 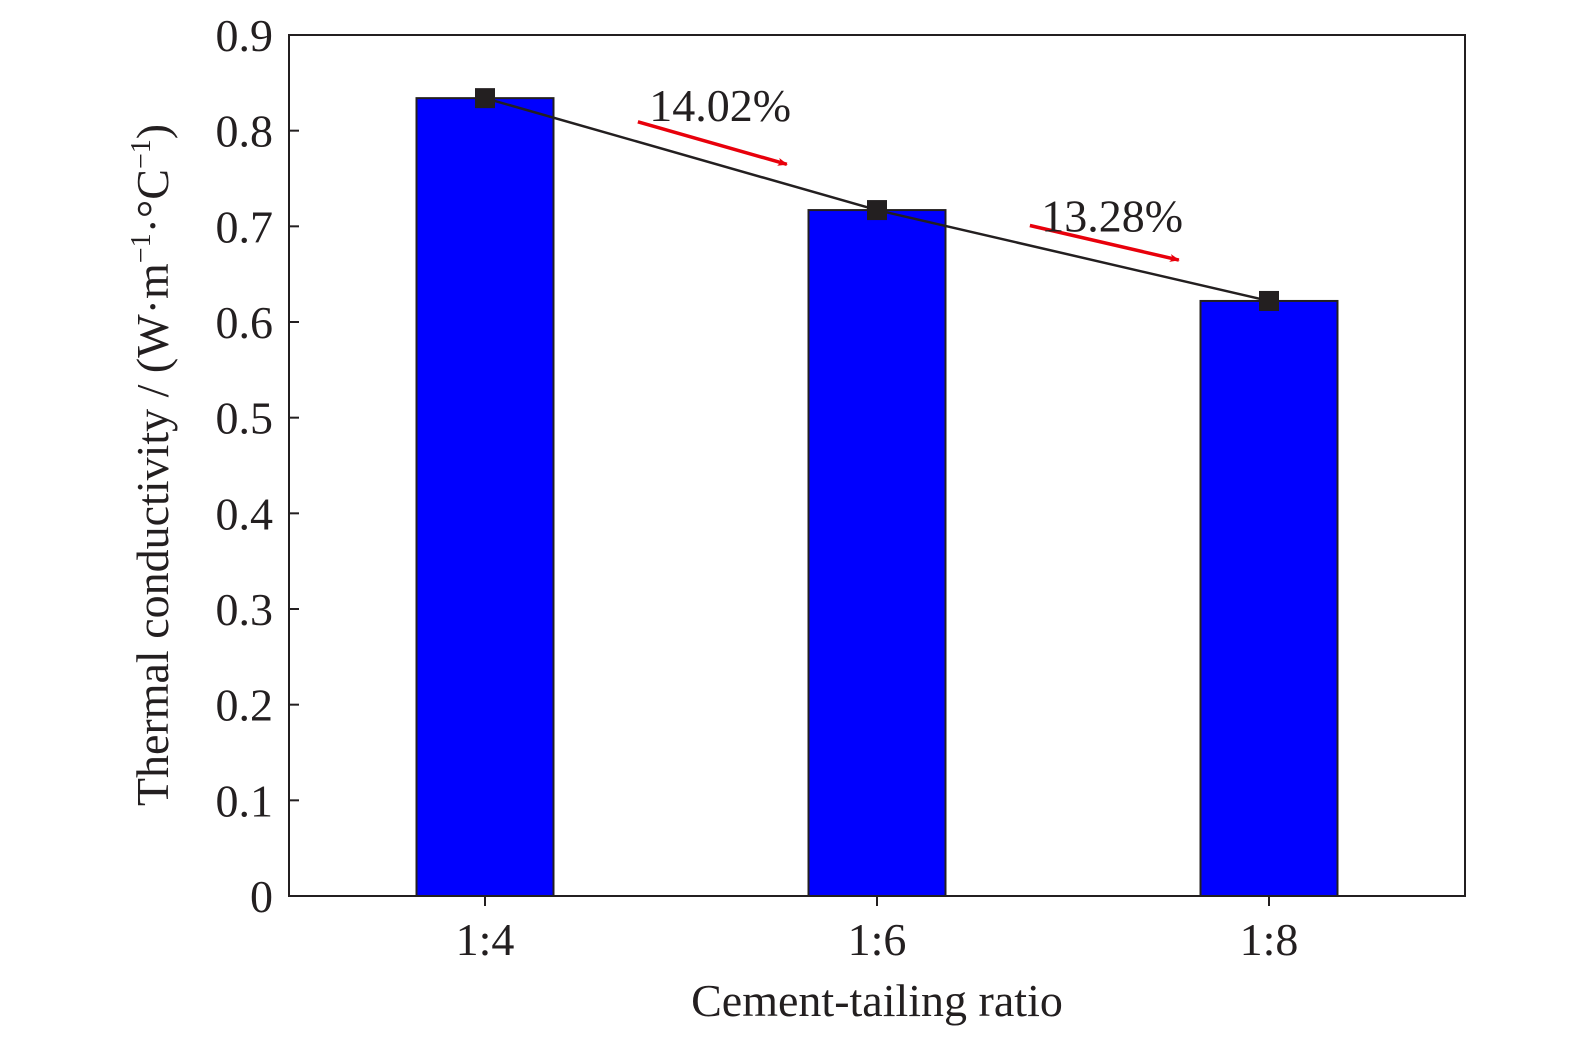 I want to click on trend-line-group, so click(x=877, y=199).